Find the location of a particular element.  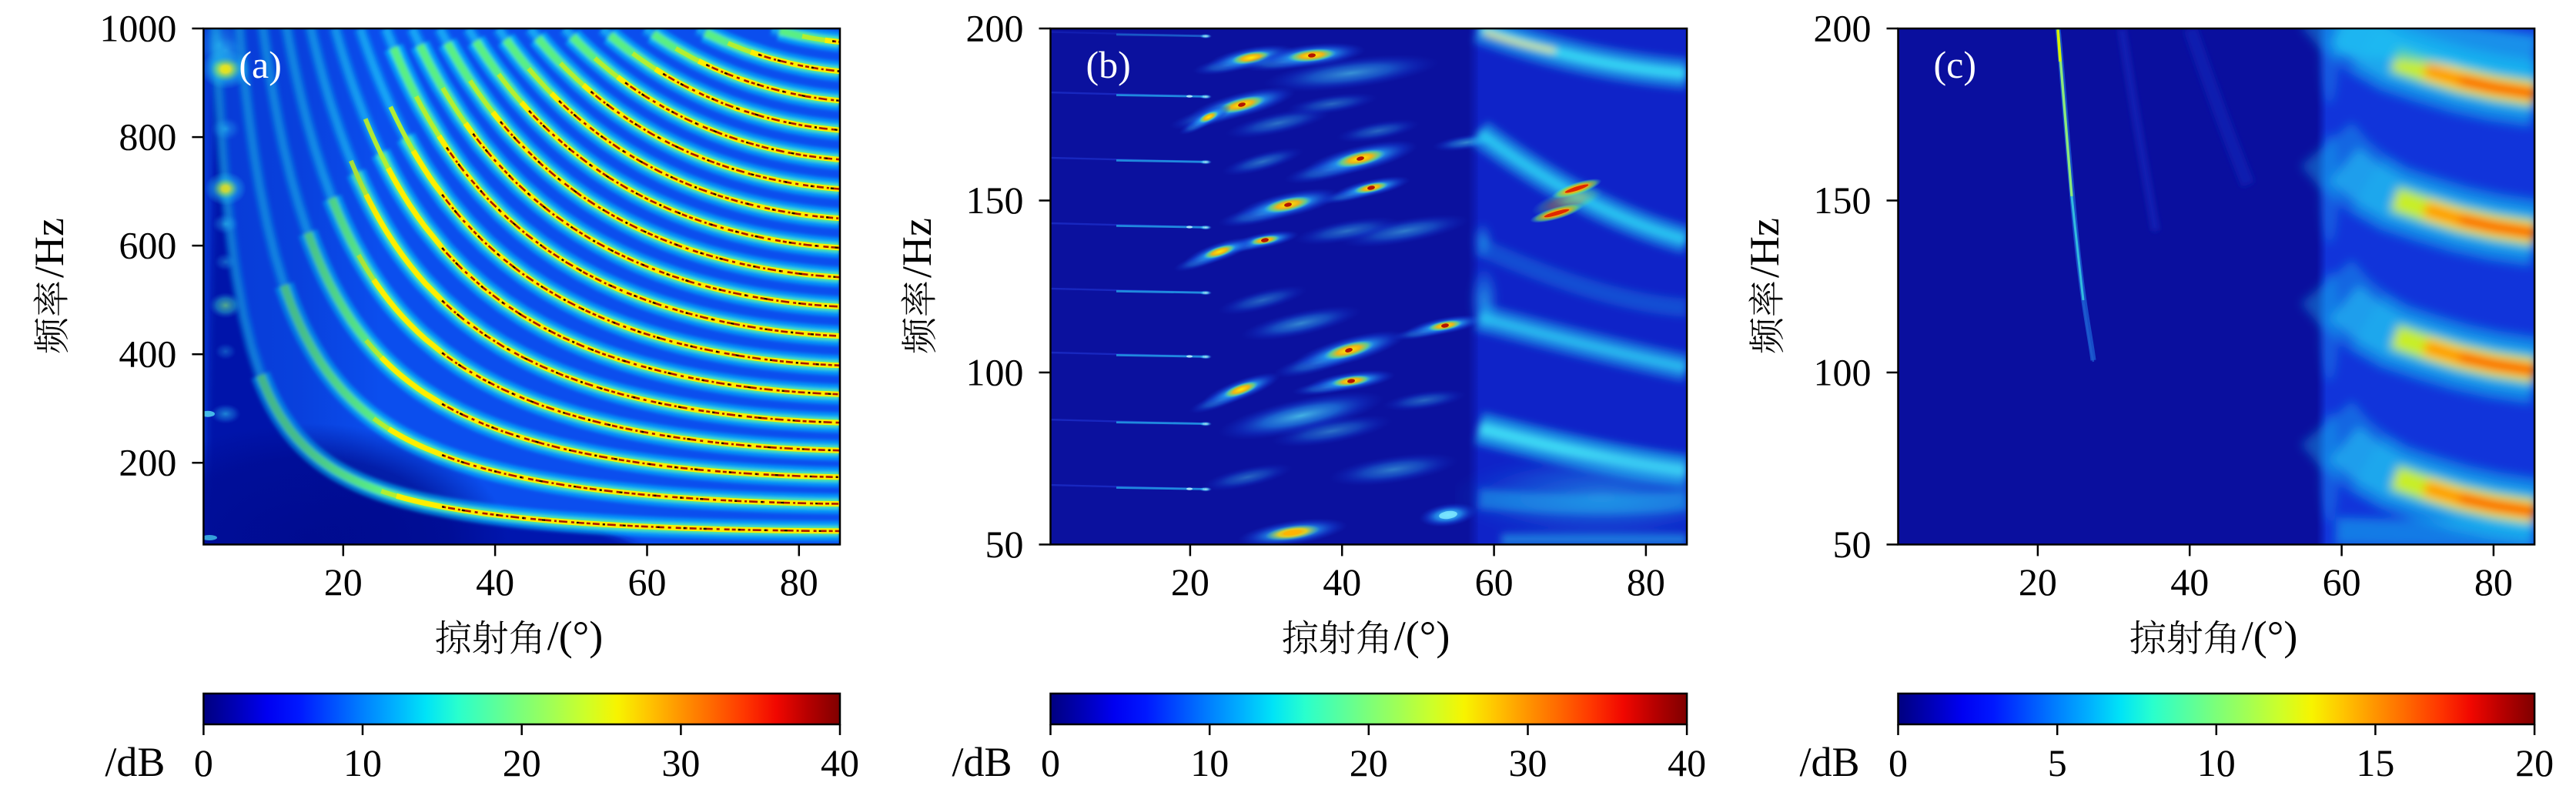

svg-text: 800 is located at coordinates (148, 137).